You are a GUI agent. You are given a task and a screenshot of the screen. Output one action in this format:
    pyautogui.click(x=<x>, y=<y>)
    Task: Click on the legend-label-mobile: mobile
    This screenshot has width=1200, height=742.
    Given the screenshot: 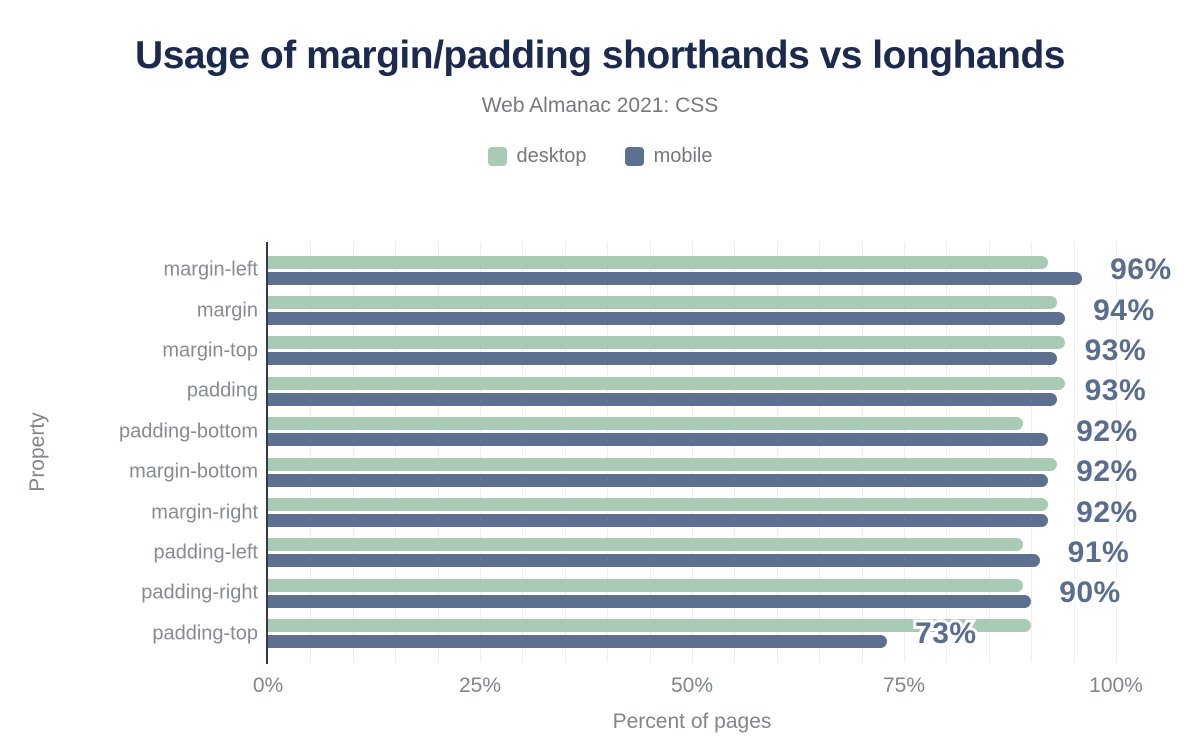 What is the action you would take?
    pyautogui.click(x=683, y=156)
    